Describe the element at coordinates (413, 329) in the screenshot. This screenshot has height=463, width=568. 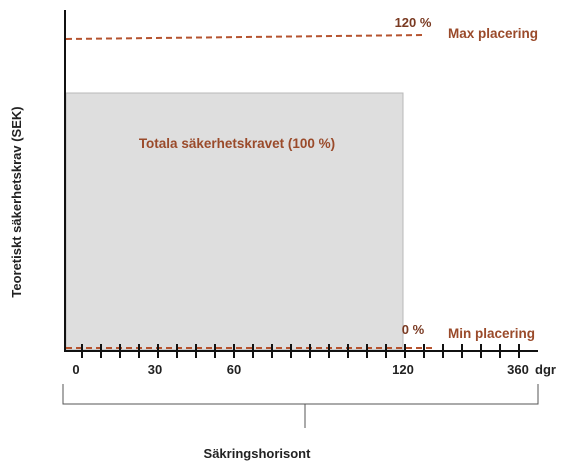
I see `min-percent-label: 0 %` at that location.